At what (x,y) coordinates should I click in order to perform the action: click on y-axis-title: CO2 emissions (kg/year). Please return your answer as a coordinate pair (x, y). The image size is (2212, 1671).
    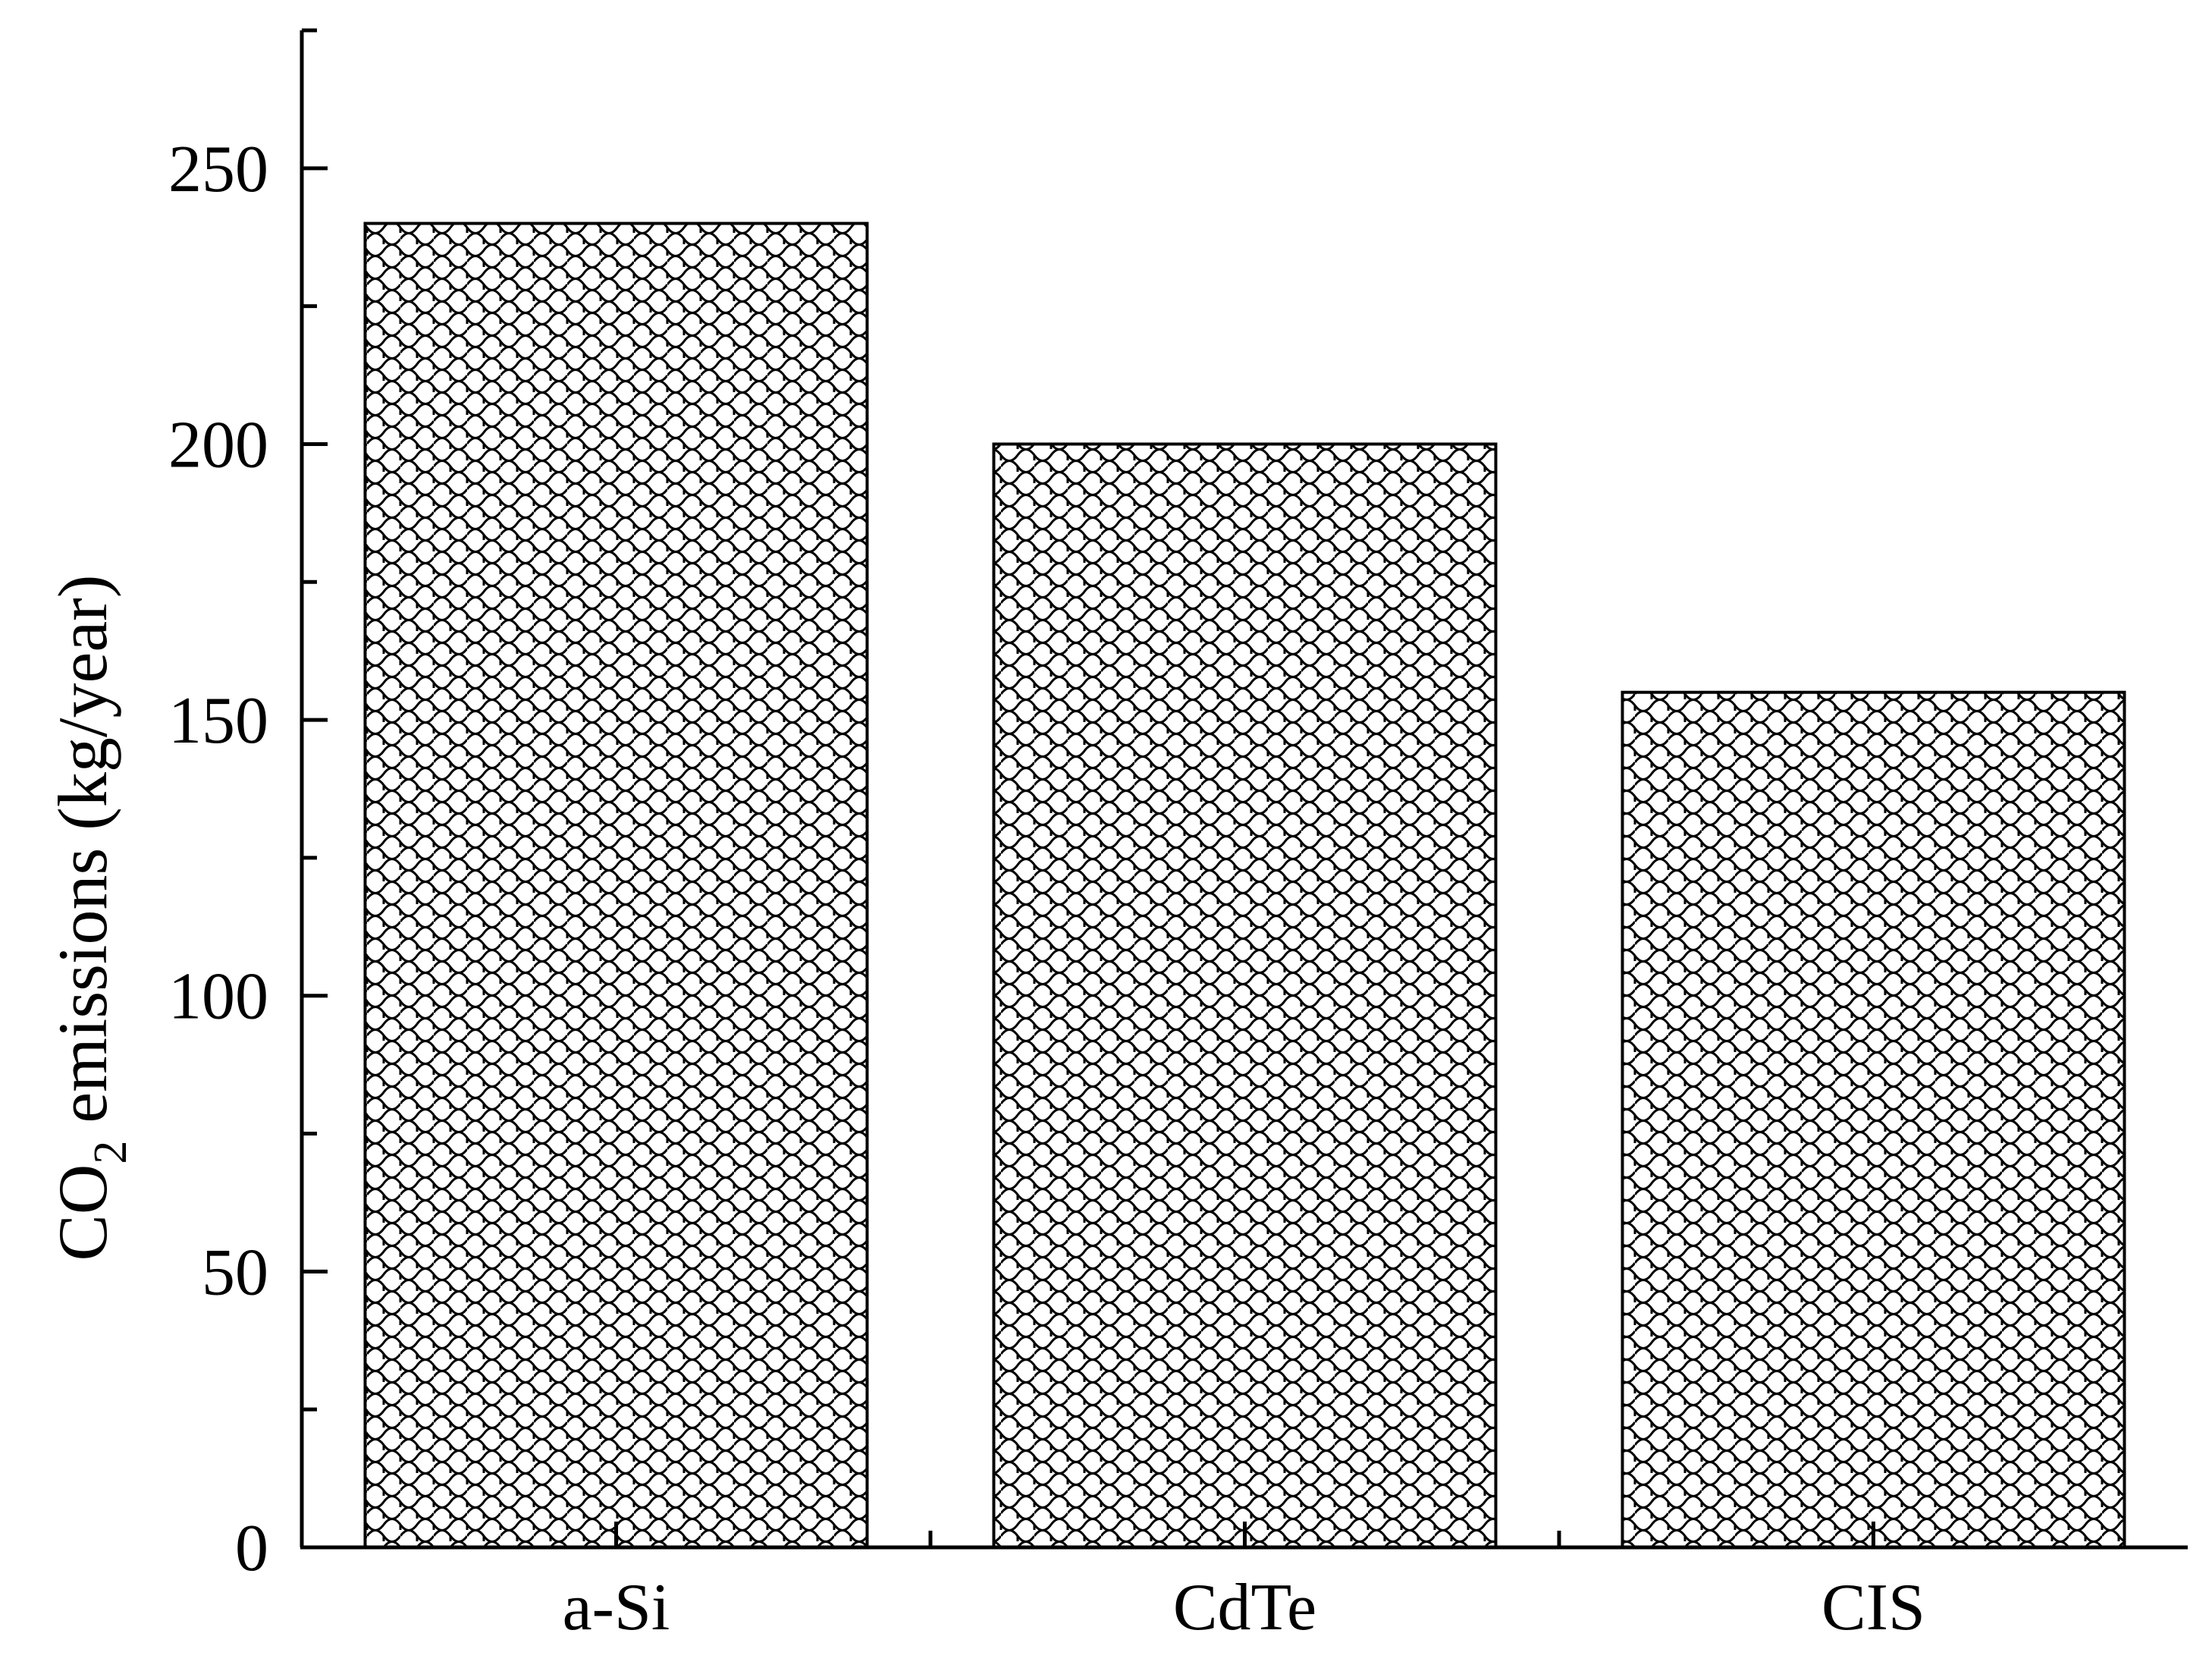
    Looking at the image, I should click on (90, 918).